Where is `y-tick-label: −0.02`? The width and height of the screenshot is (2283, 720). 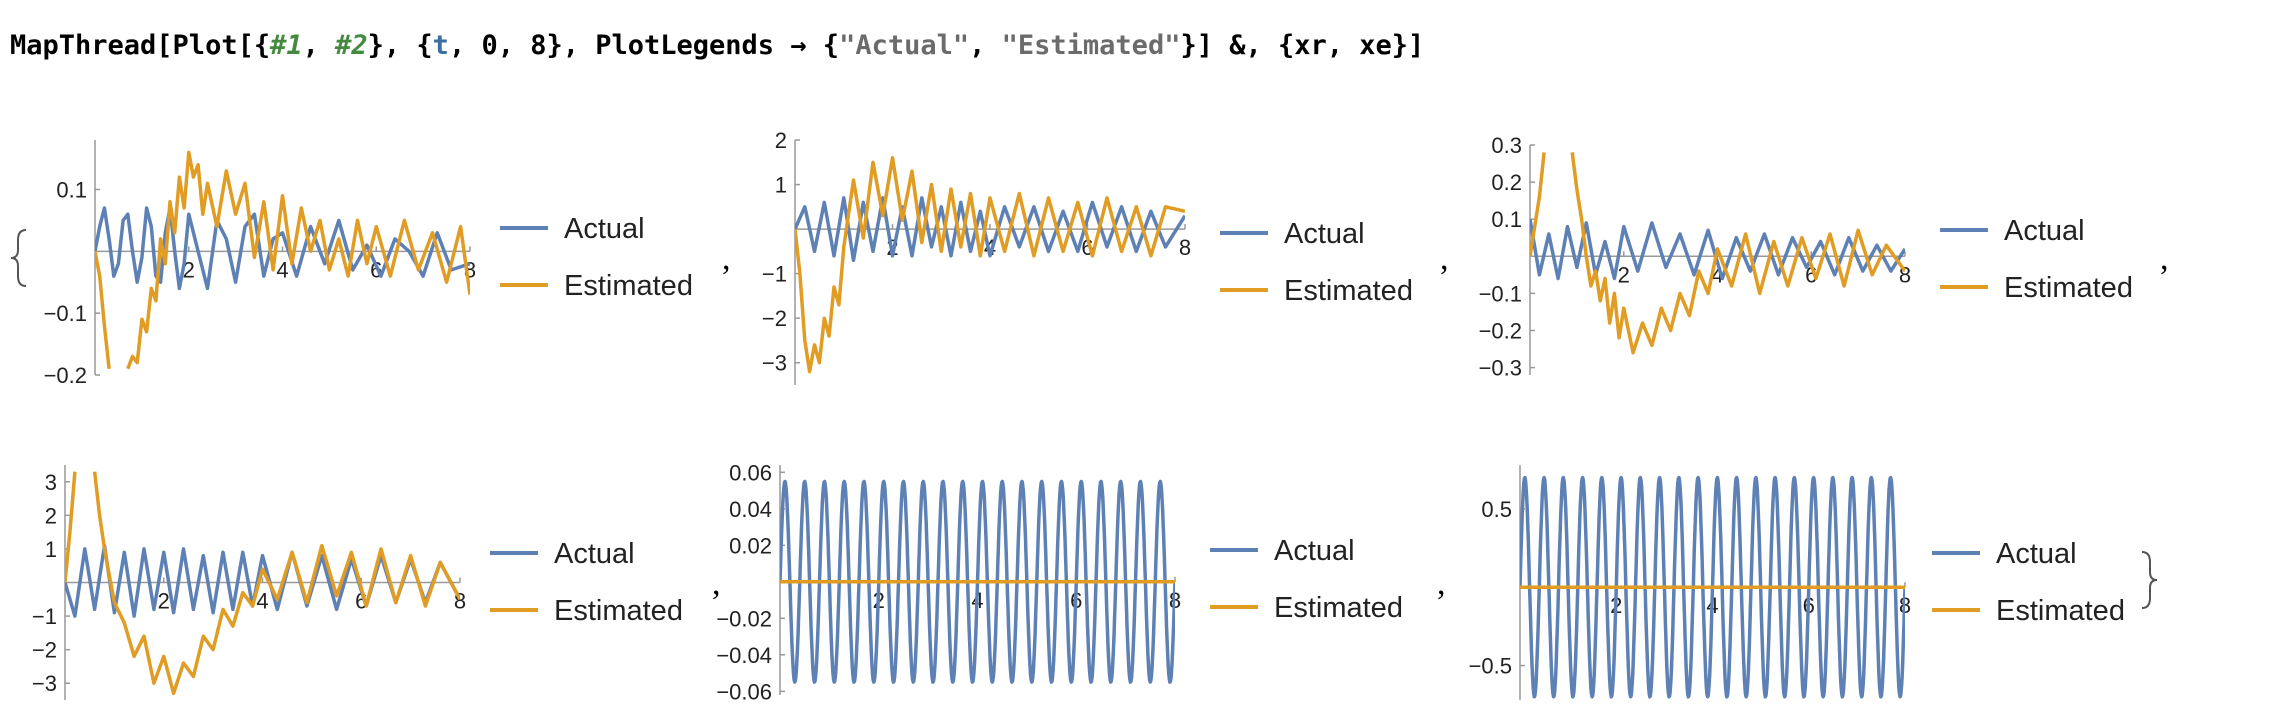
y-tick-label: −0.02 is located at coordinates (744, 618).